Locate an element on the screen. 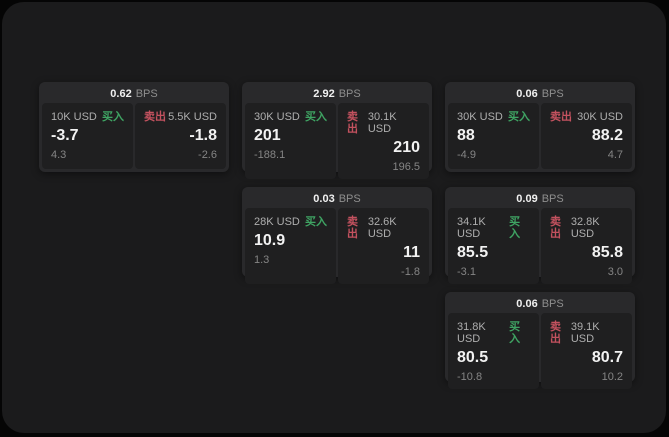 The height and width of the screenshot is (437, 669). sell-price-tile: 卖出 32.6K USD 11 -1.8 is located at coordinates (383, 246).